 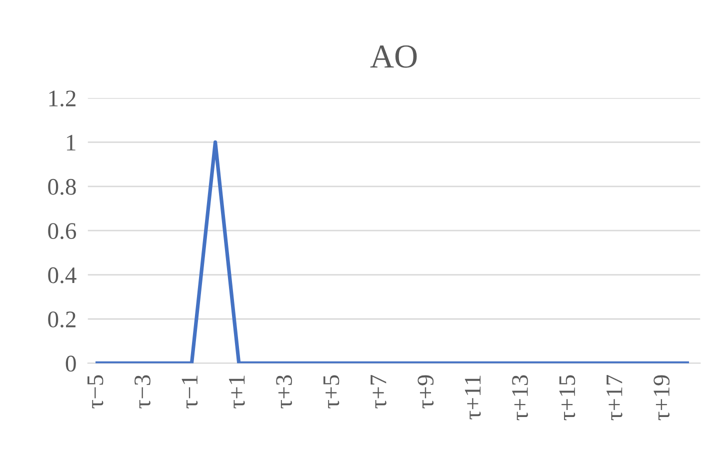 I want to click on x-tick-label: τ−3, so click(x=142, y=391).